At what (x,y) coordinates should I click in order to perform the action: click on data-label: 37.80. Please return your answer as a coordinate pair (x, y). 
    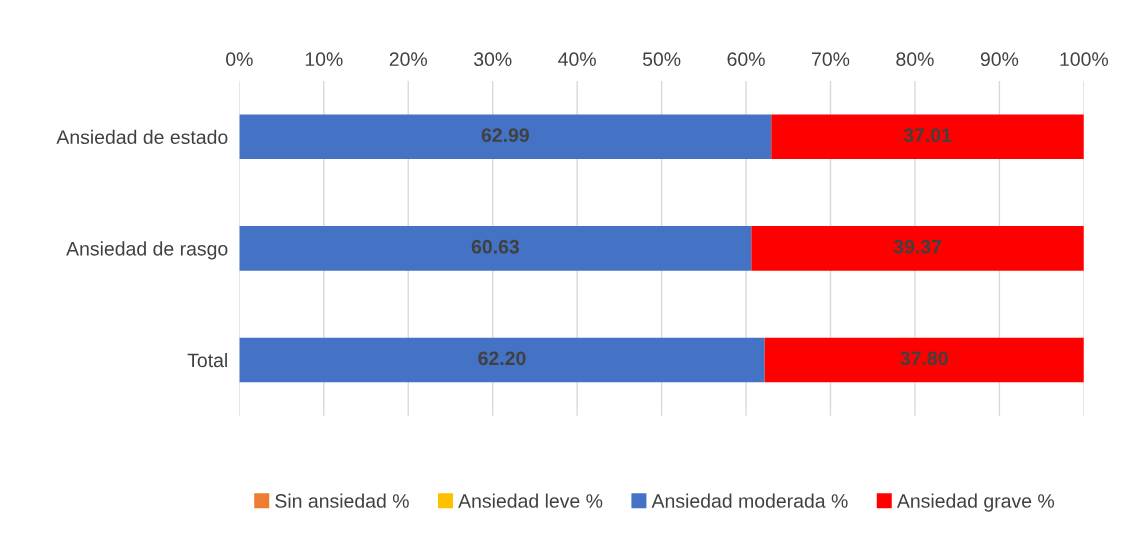
    Looking at the image, I should click on (924, 358).